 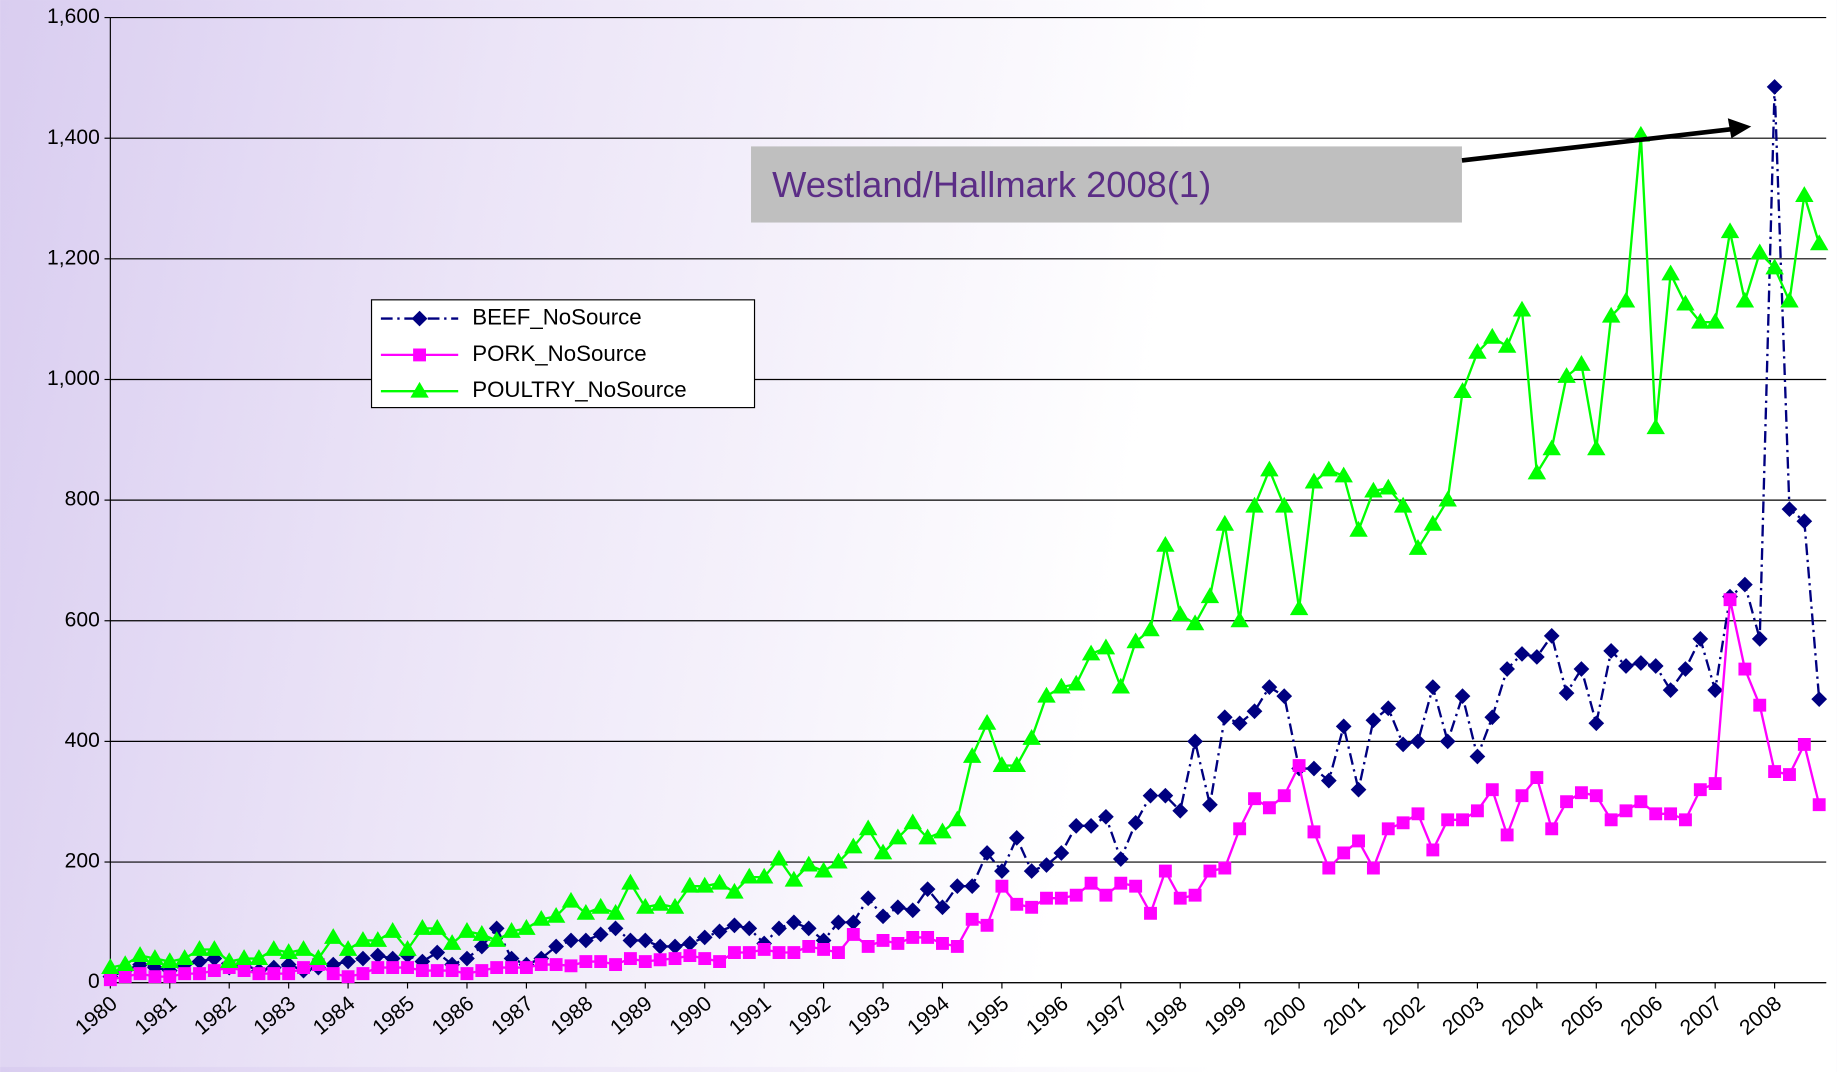 What do you see at coordinates (419, 389) in the screenshot?
I see `legend-marker` at bounding box center [419, 389].